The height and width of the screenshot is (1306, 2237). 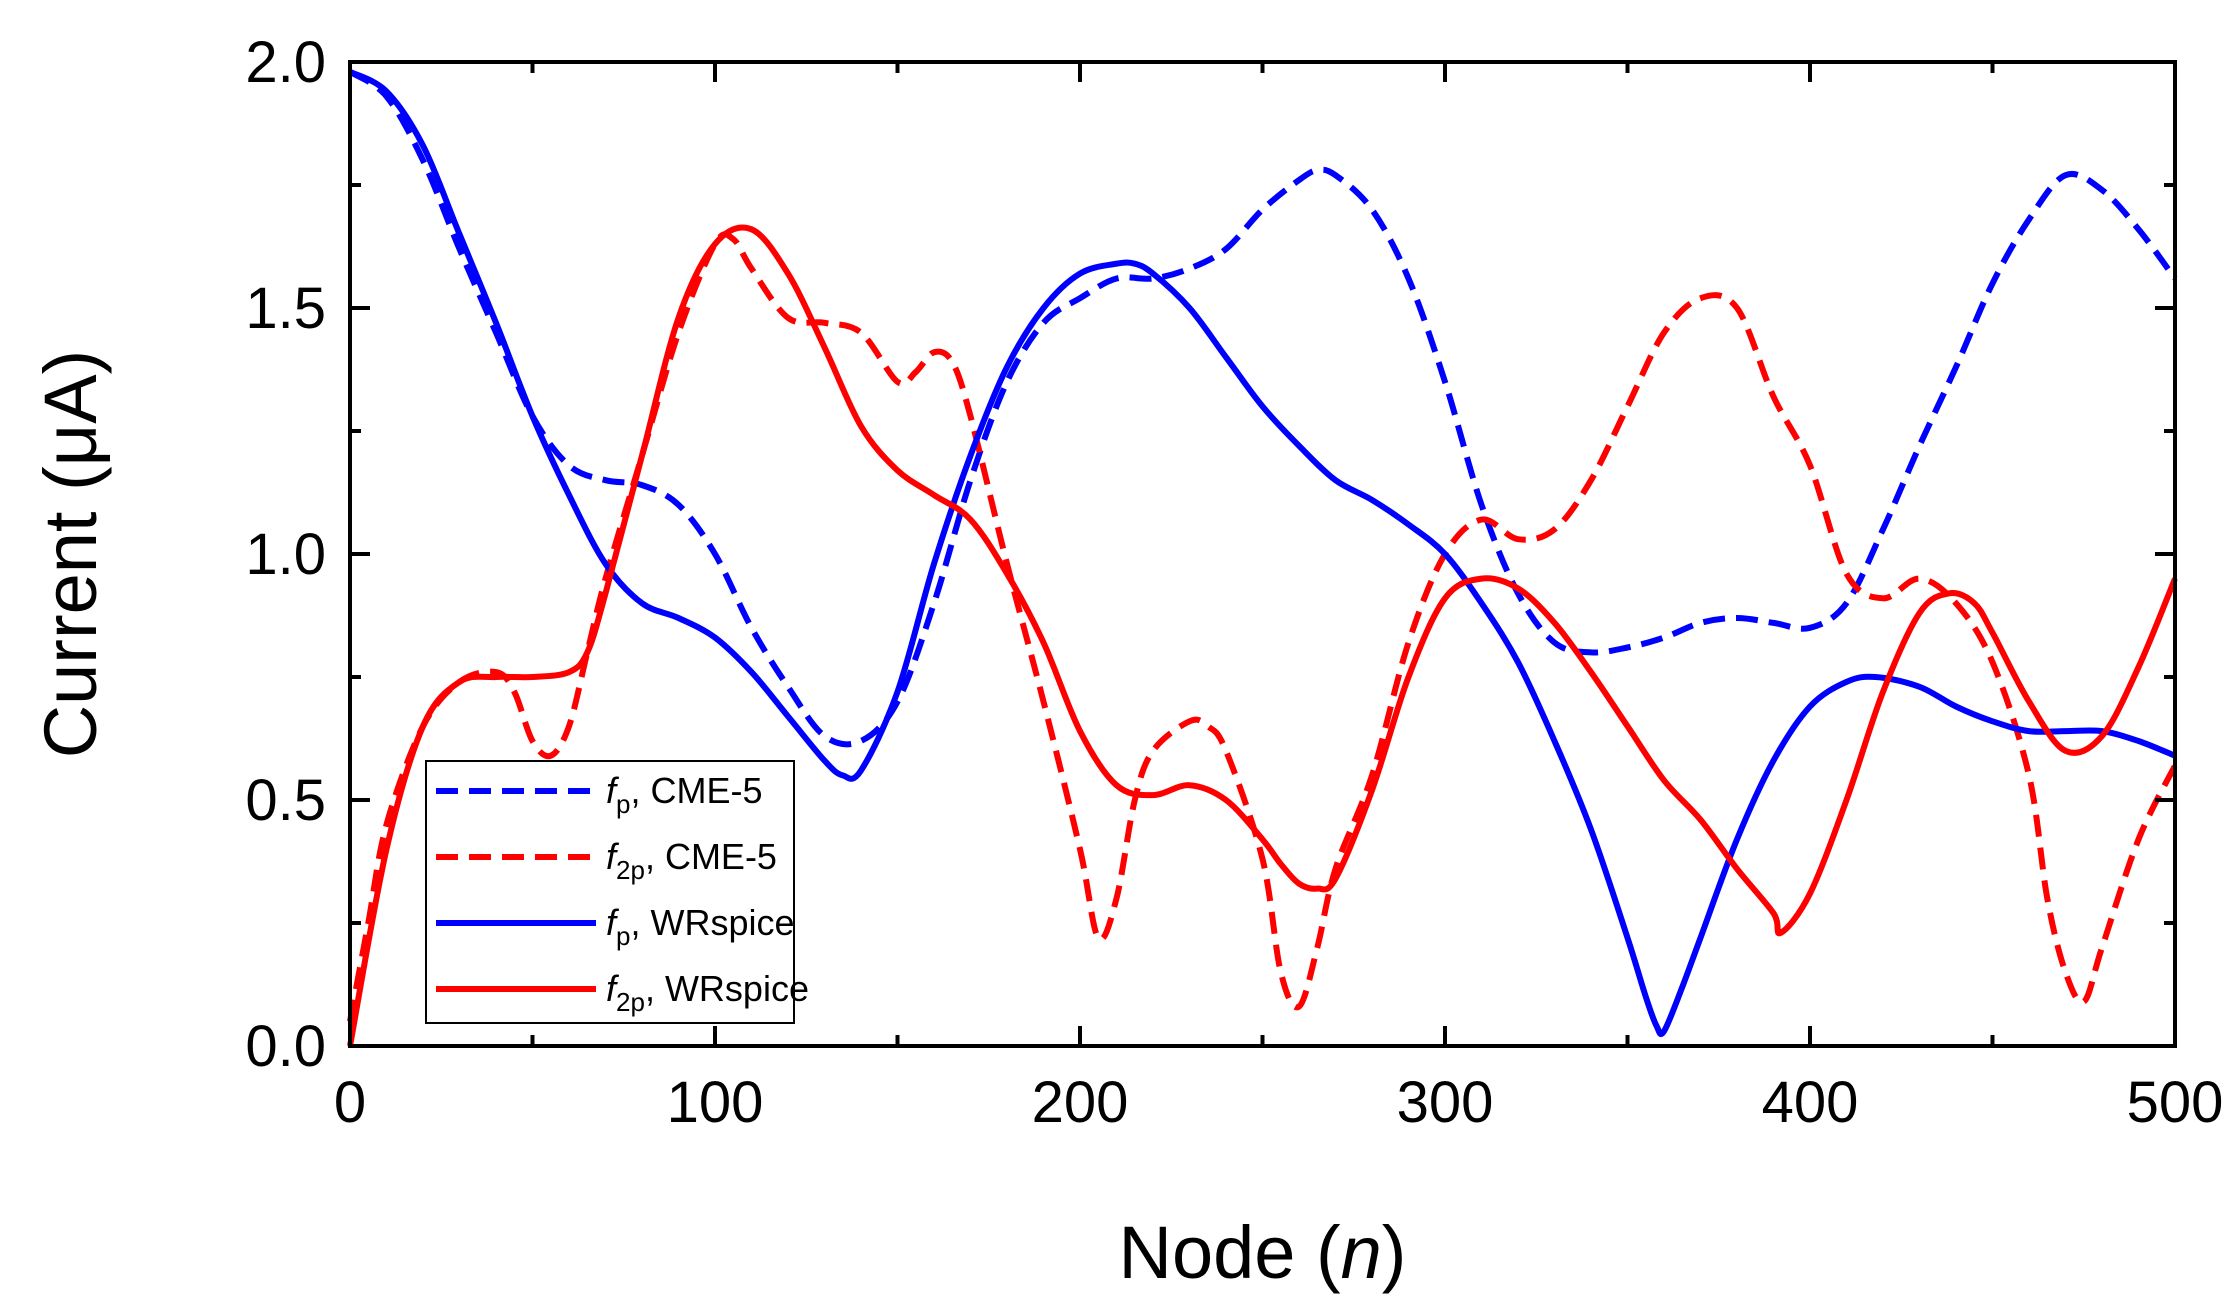 I want to click on y-tick-label: 0.0, so click(x=285, y=1046).